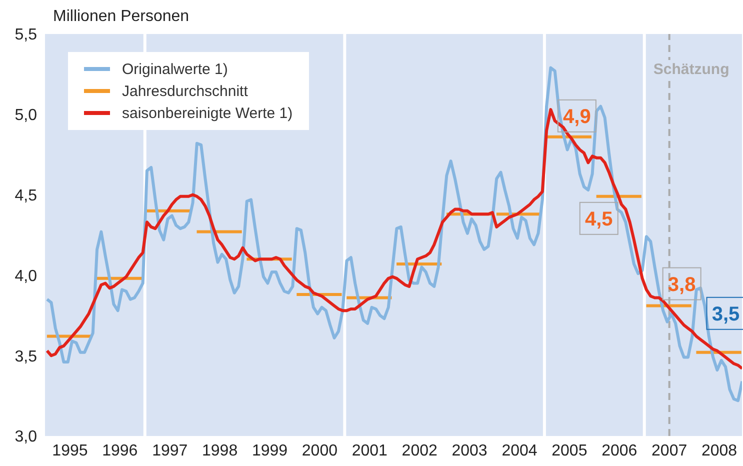  What do you see at coordinates (320, 451) in the screenshot?
I see `x-tick-label: 2000` at bounding box center [320, 451].